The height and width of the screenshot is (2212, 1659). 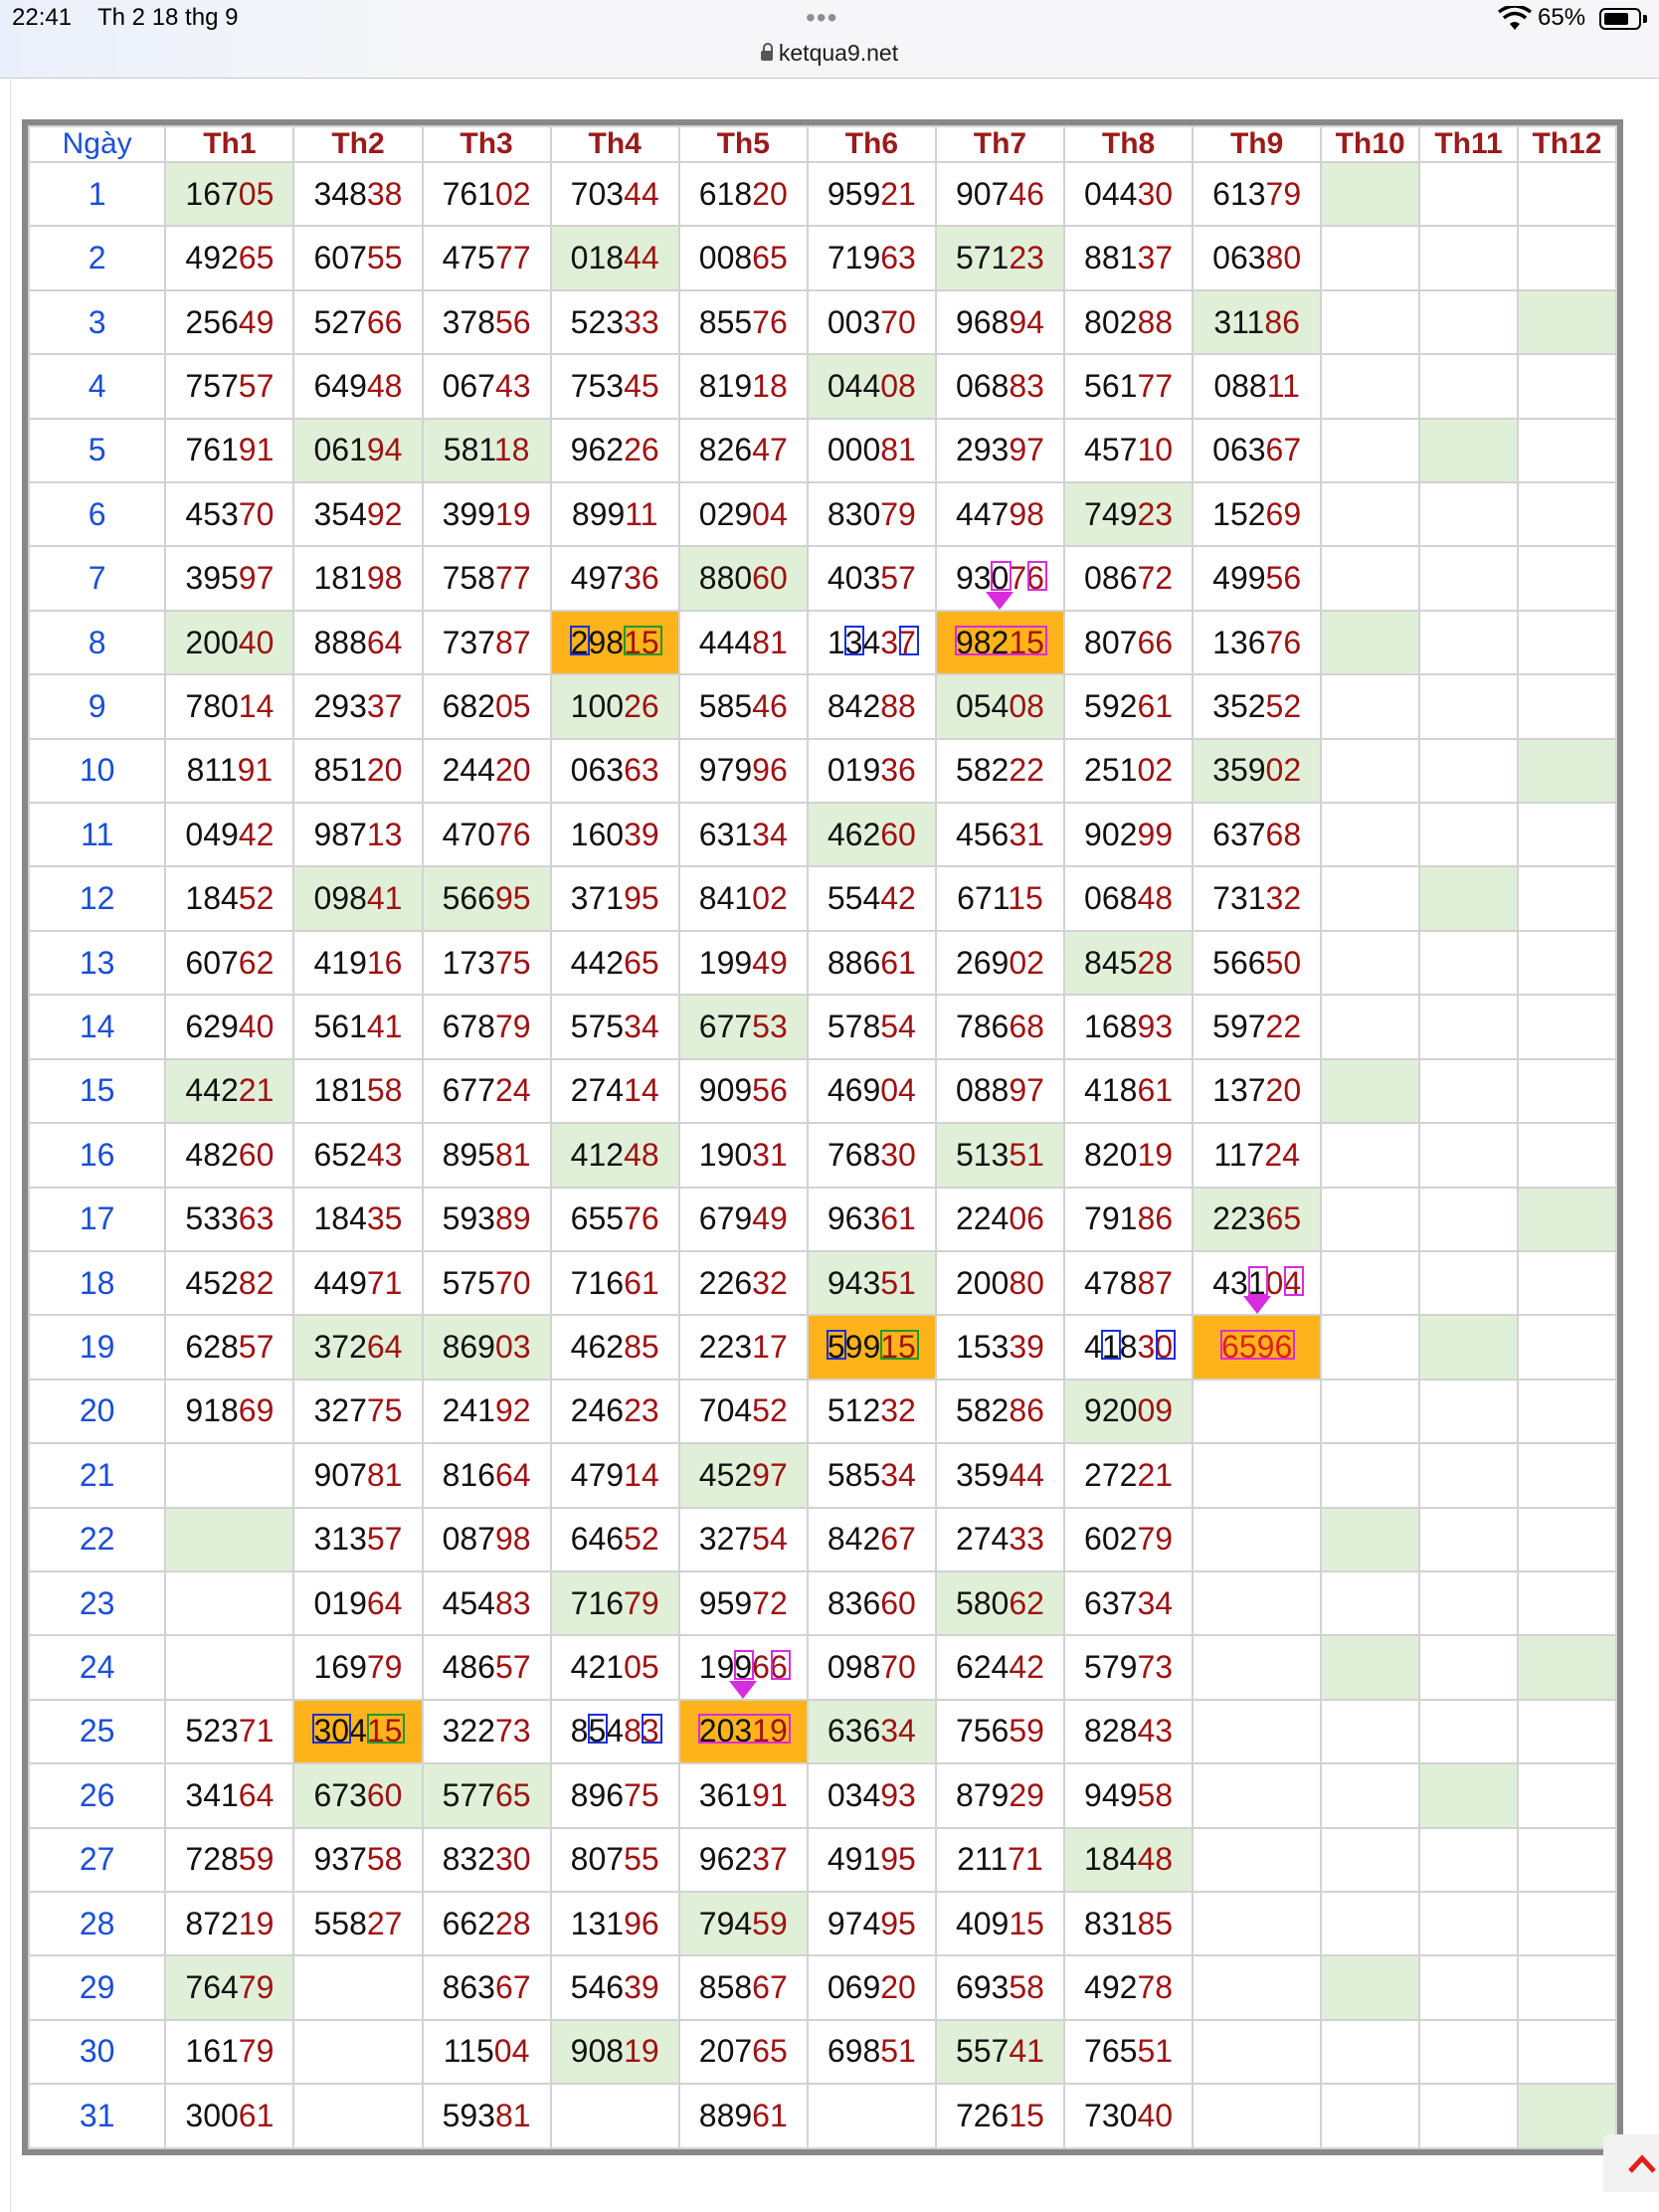 What do you see at coordinates (597, 1347) in the screenshot?
I see `number-head: 462` at bounding box center [597, 1347].